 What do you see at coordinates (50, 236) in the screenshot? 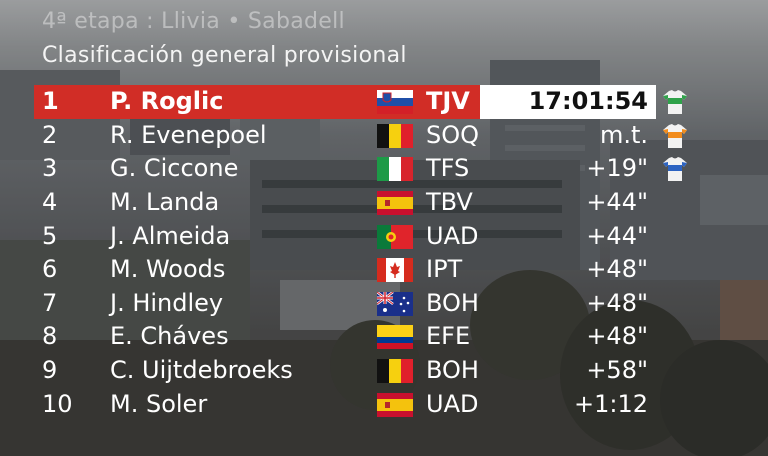
I see `rank: 5` at bounding box center [50, 236].